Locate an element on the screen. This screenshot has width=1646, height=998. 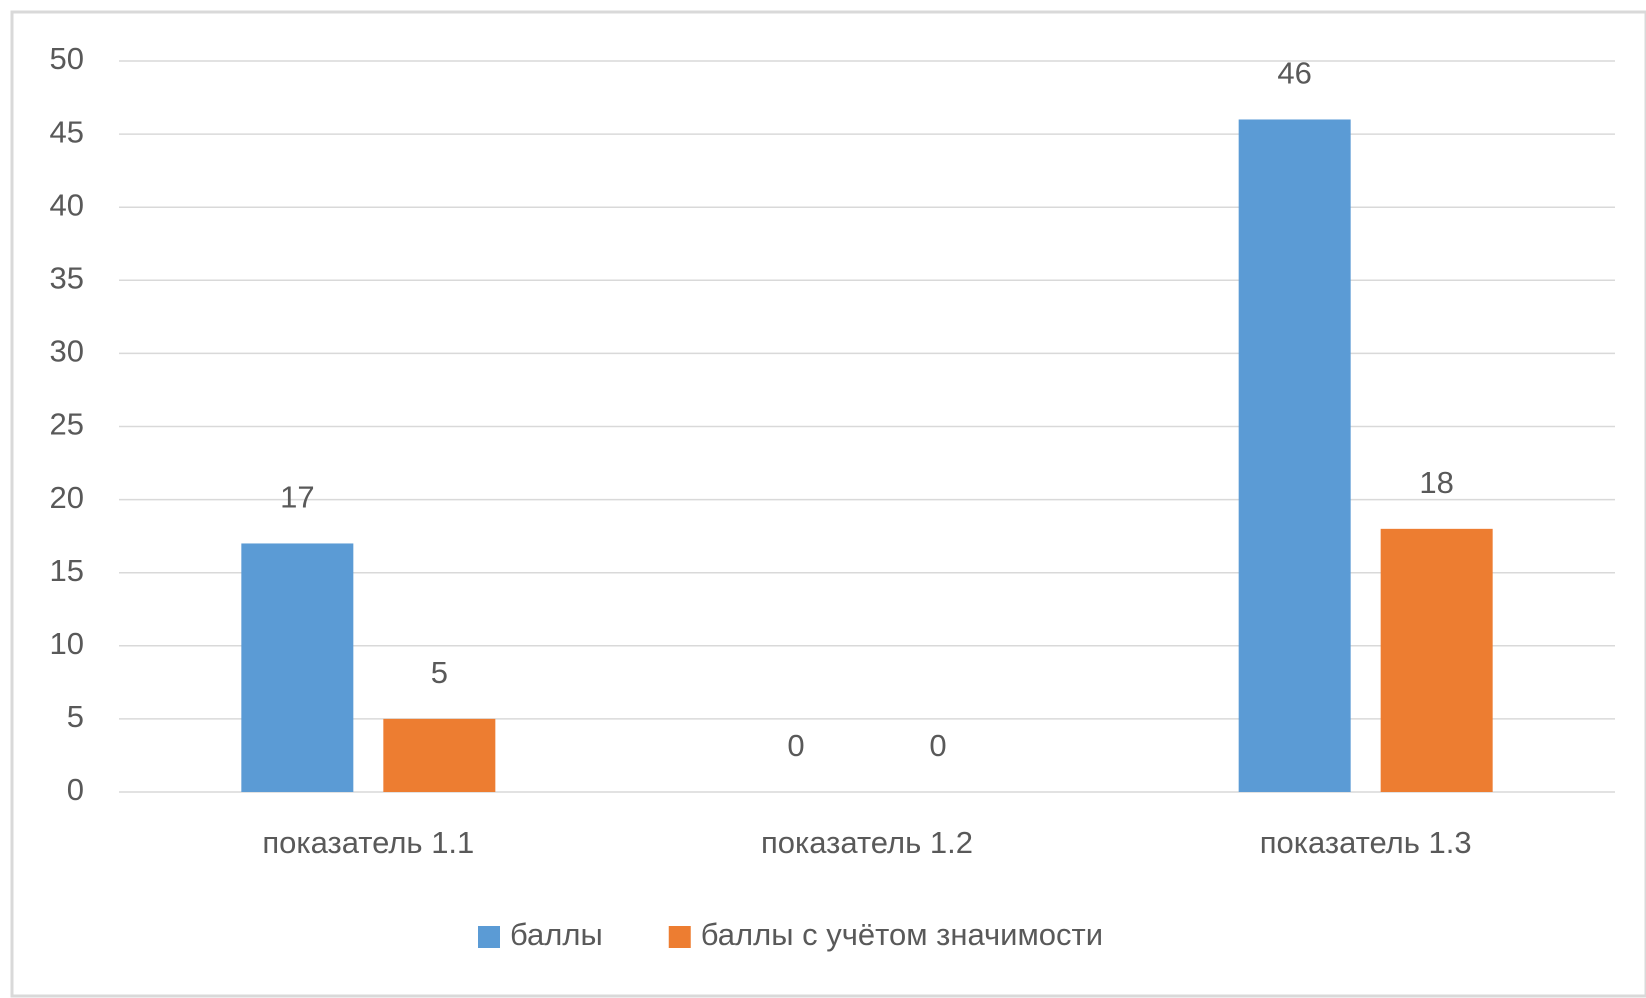
y-tick-label: 10 is located at coordinates (67, 643).